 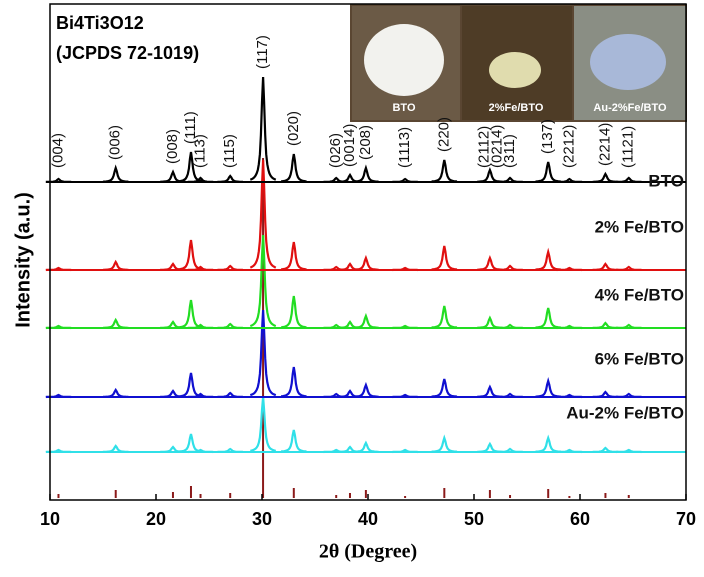 What do you see at coordinates (580, 519) in the screenshot?
I see `x-tick-label: 60` at bounding box center [580, 519].